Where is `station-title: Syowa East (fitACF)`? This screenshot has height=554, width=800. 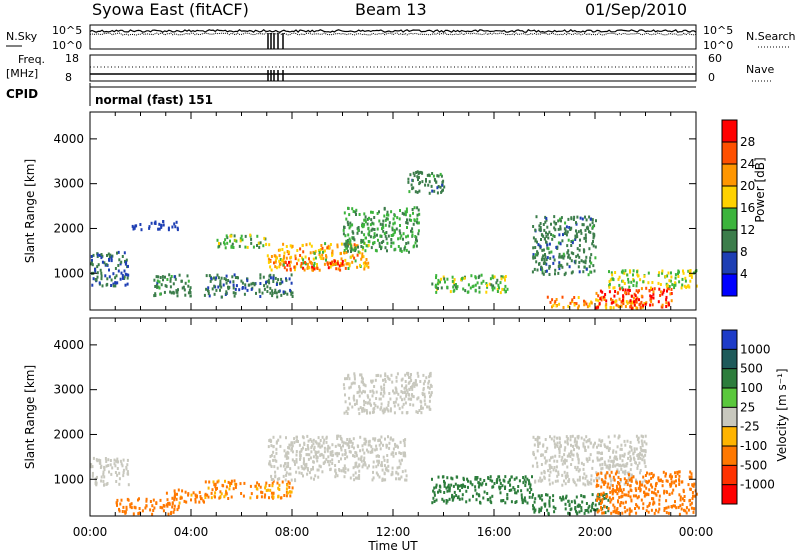 station-title: Syowa East (fitACF) is located at coordinates (170, 9).